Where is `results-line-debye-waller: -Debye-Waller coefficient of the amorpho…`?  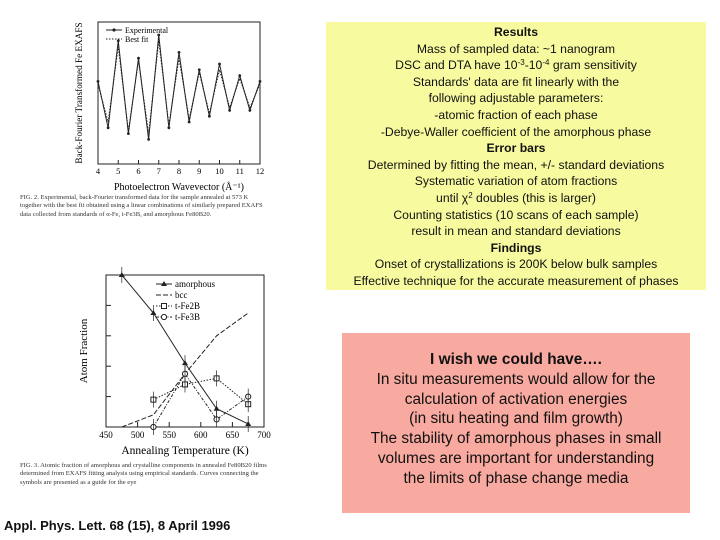 results-line-debye-waller: -Debye-Waller coefficient of the amorpho… is located at coordinates (516, 131).